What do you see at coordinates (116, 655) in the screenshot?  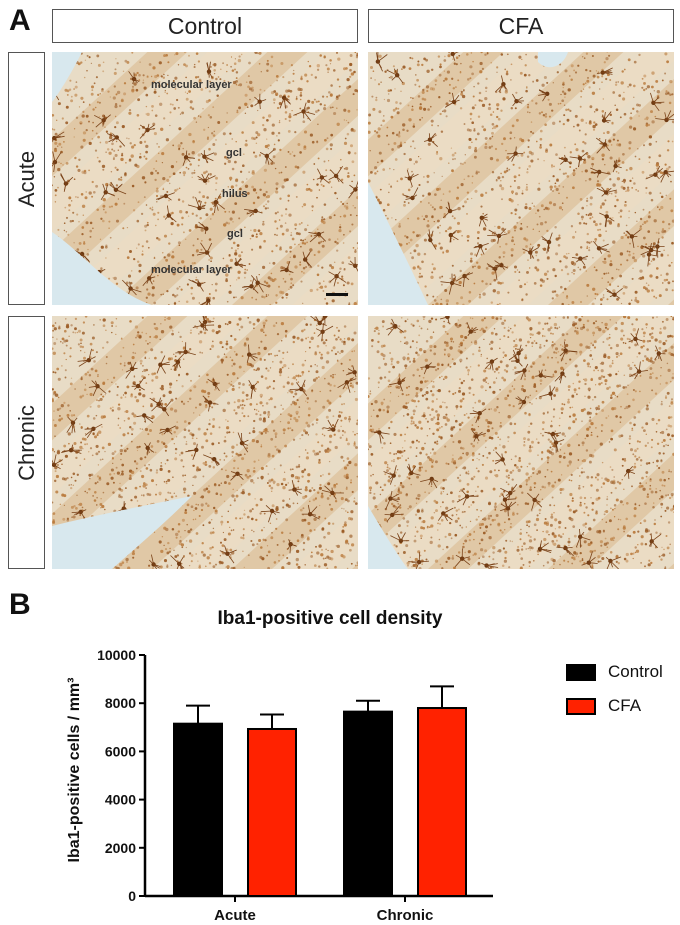 I see `y-tick-label: 10000` at bounding box center [116, 655].